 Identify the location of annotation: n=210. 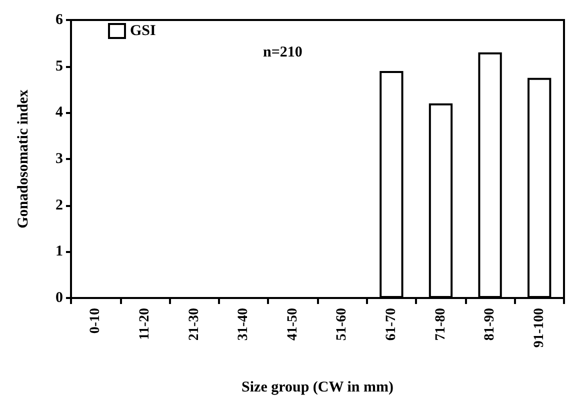
(282, 52).